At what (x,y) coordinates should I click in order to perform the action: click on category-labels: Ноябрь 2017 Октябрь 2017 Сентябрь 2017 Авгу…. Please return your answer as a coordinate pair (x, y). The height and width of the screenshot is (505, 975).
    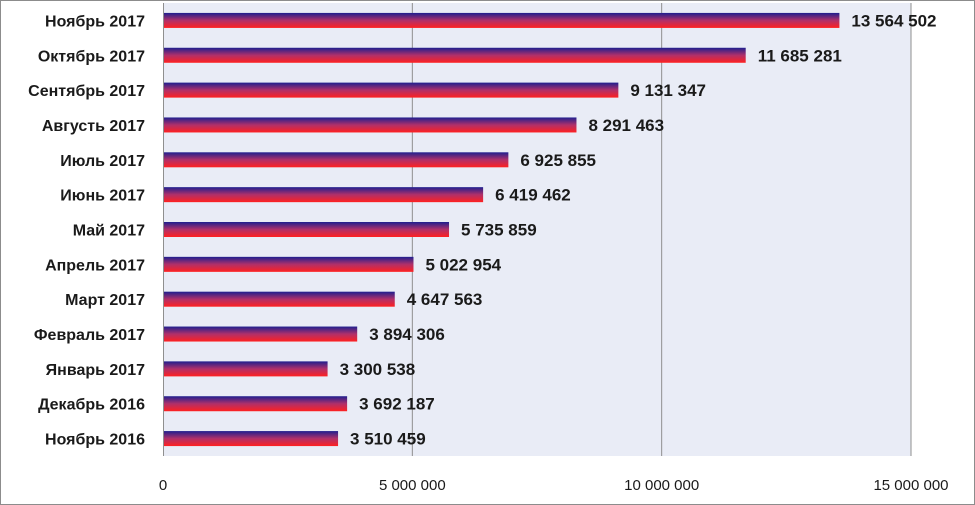
    Looking at the image, I should click on (86, 230).